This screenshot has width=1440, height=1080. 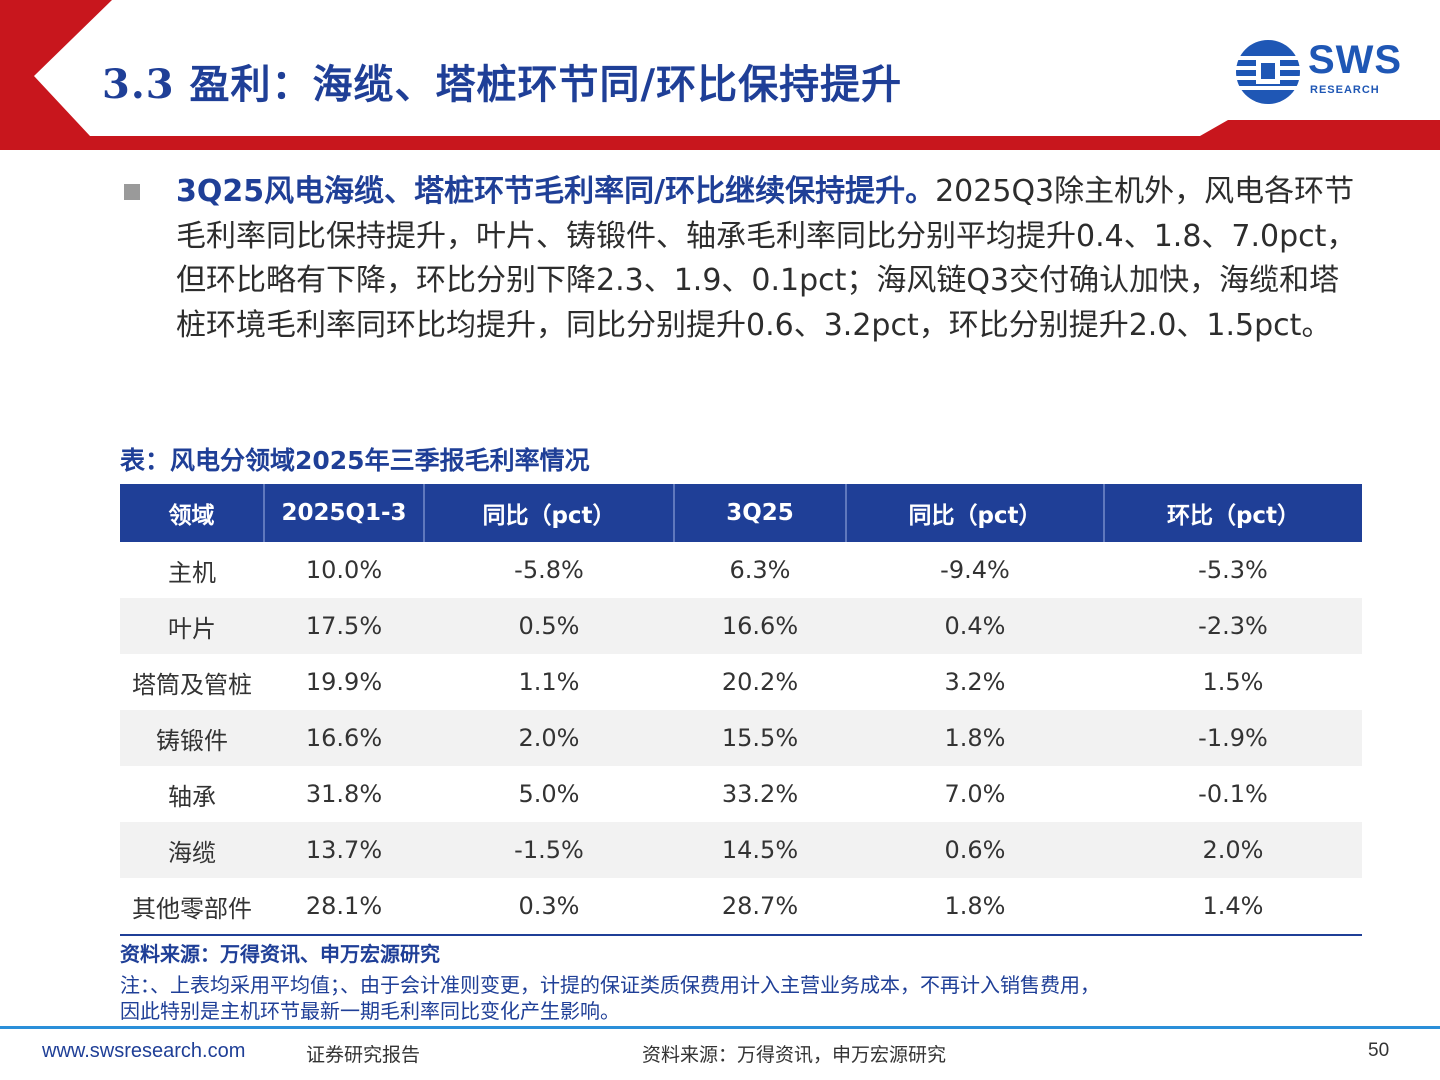 I want to click on table-source: 资料来源：万得资讯、申万宏源研究, so click(x=280, y=954).